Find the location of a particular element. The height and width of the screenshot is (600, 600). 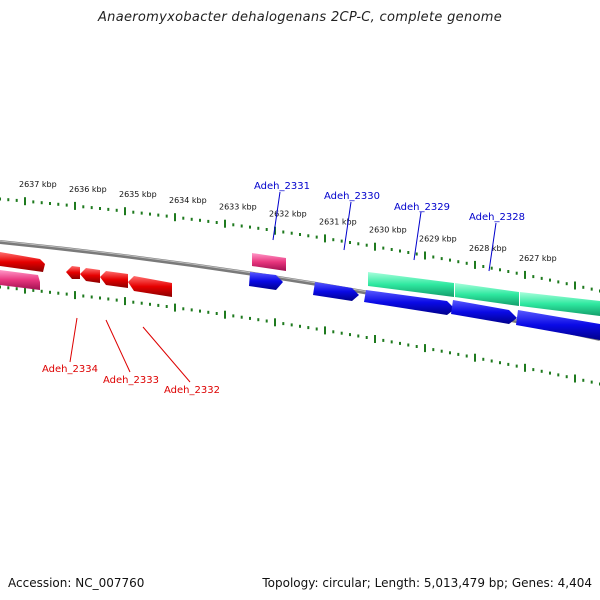

scale-label: 2633 kbp is located at coordinates (238, 207).